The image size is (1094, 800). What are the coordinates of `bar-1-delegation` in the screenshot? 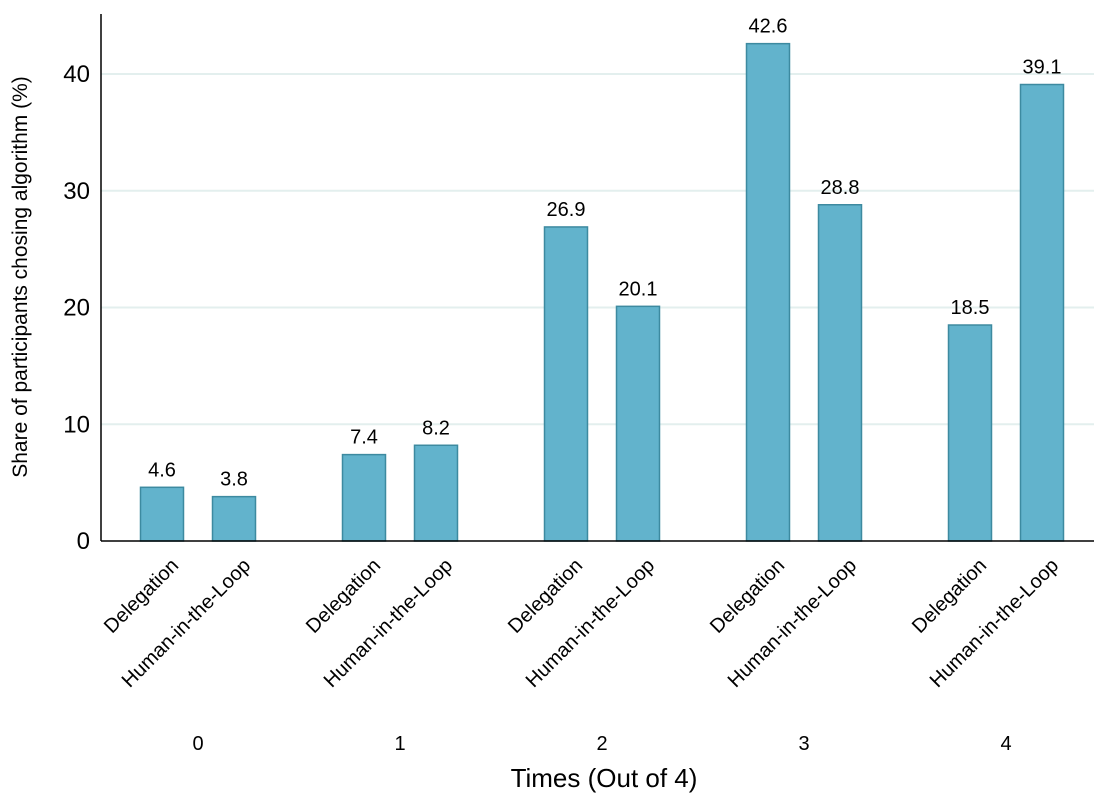 It's located at (364, 497).